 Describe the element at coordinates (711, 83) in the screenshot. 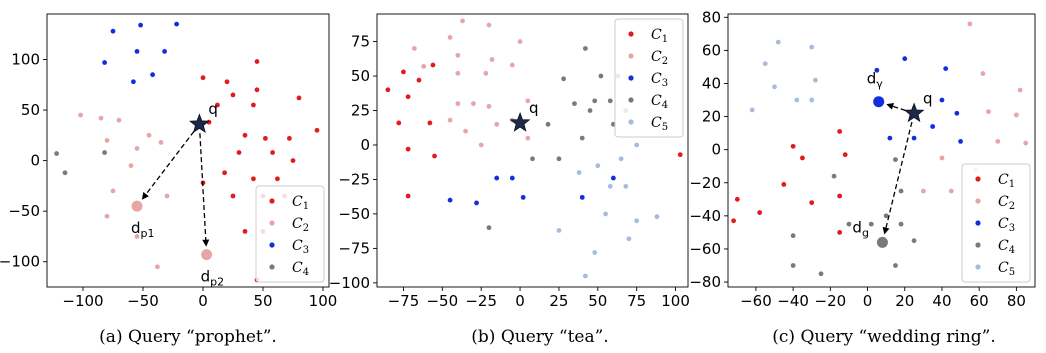

I see `y-tick-label: 40` at that location.